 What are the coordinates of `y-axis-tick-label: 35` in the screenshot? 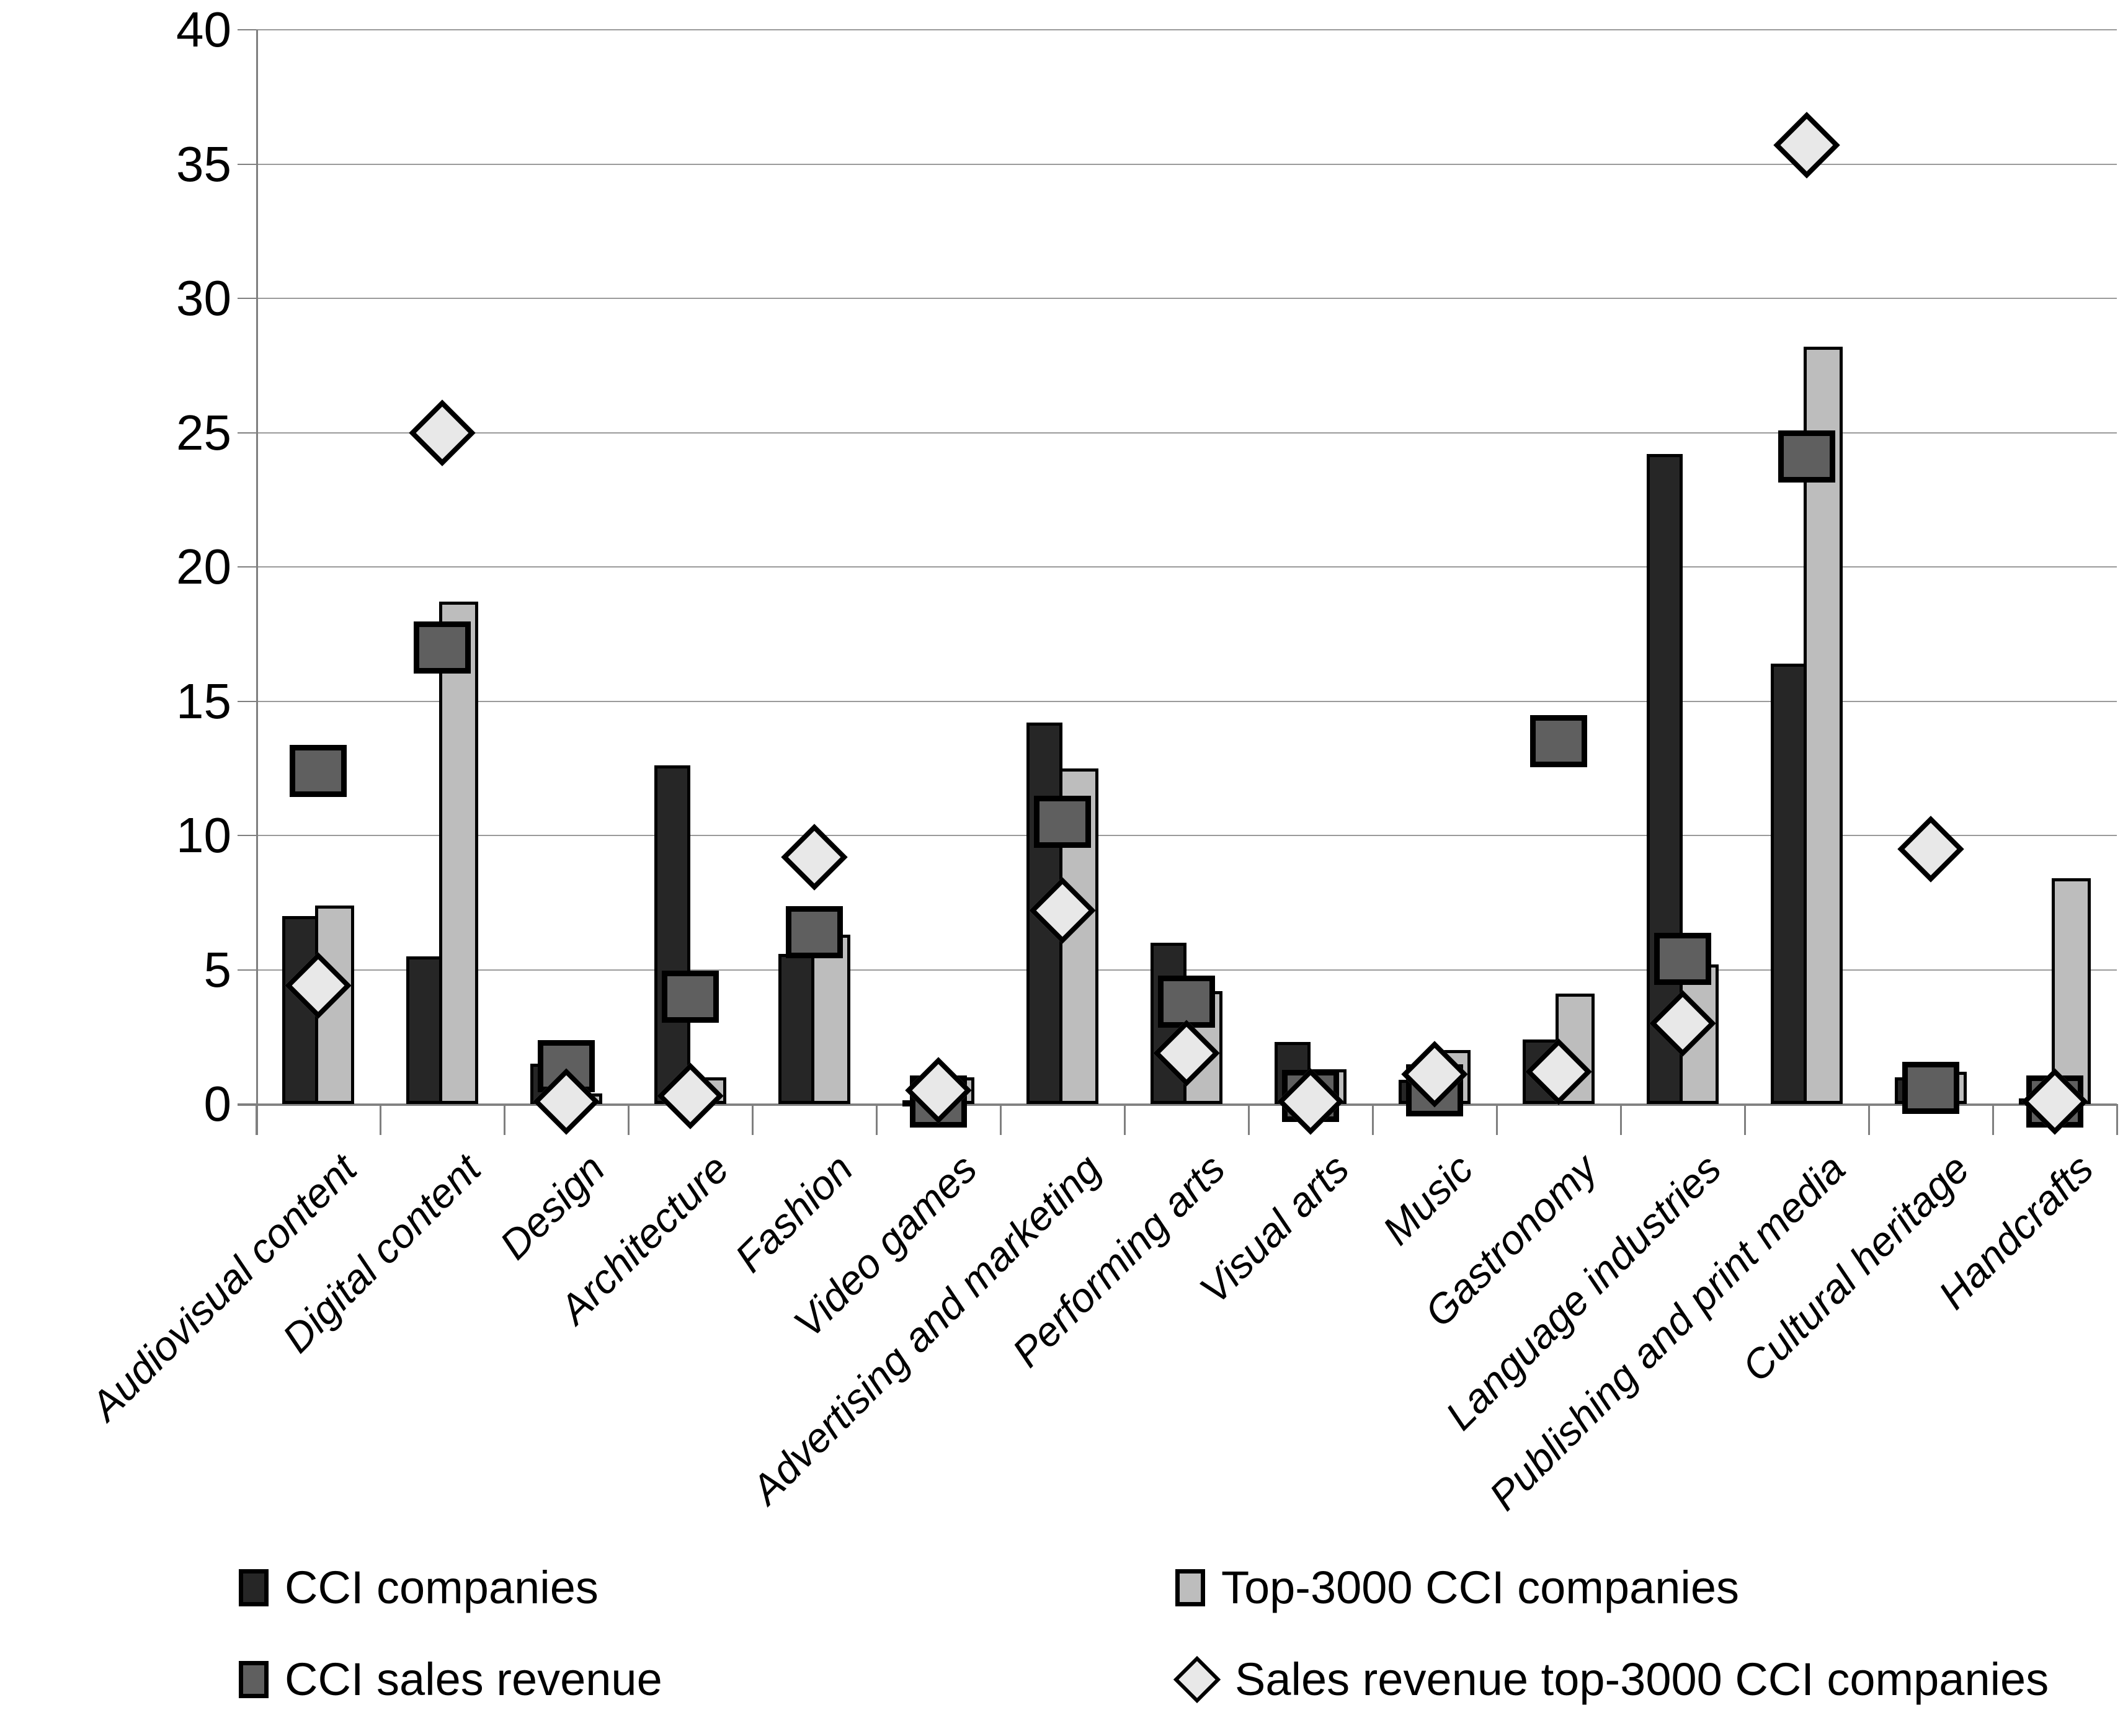 It's located at (203, 164).